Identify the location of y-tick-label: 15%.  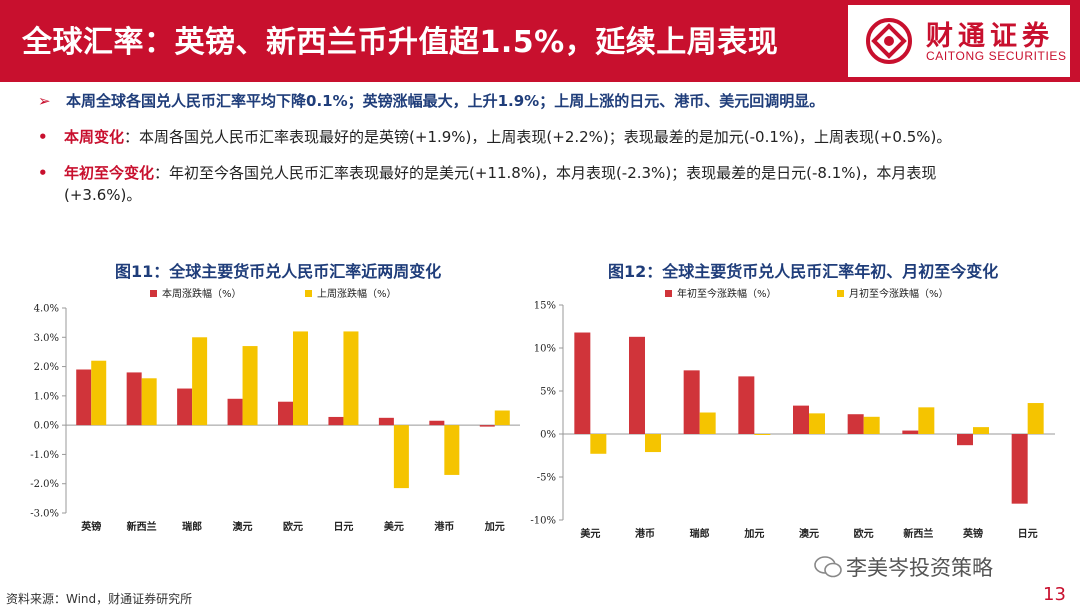
(545, 306).